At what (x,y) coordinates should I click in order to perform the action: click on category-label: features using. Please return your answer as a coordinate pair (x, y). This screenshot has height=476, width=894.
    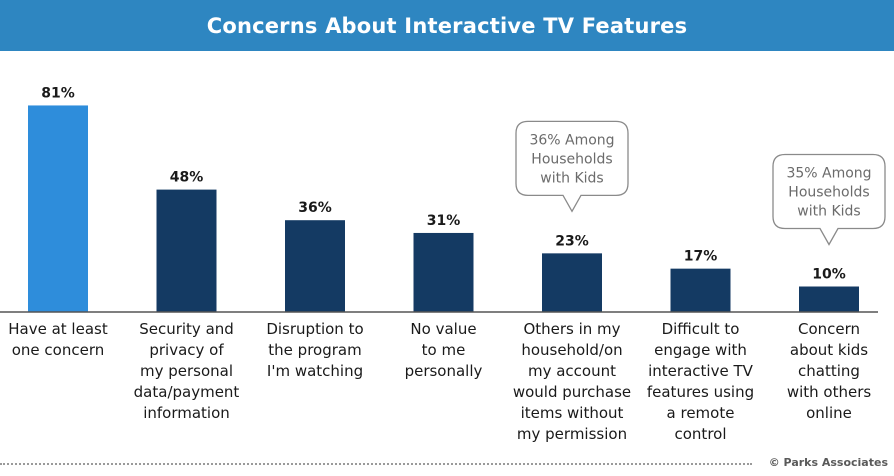
    Looking at the image, I should click on (700, 392).